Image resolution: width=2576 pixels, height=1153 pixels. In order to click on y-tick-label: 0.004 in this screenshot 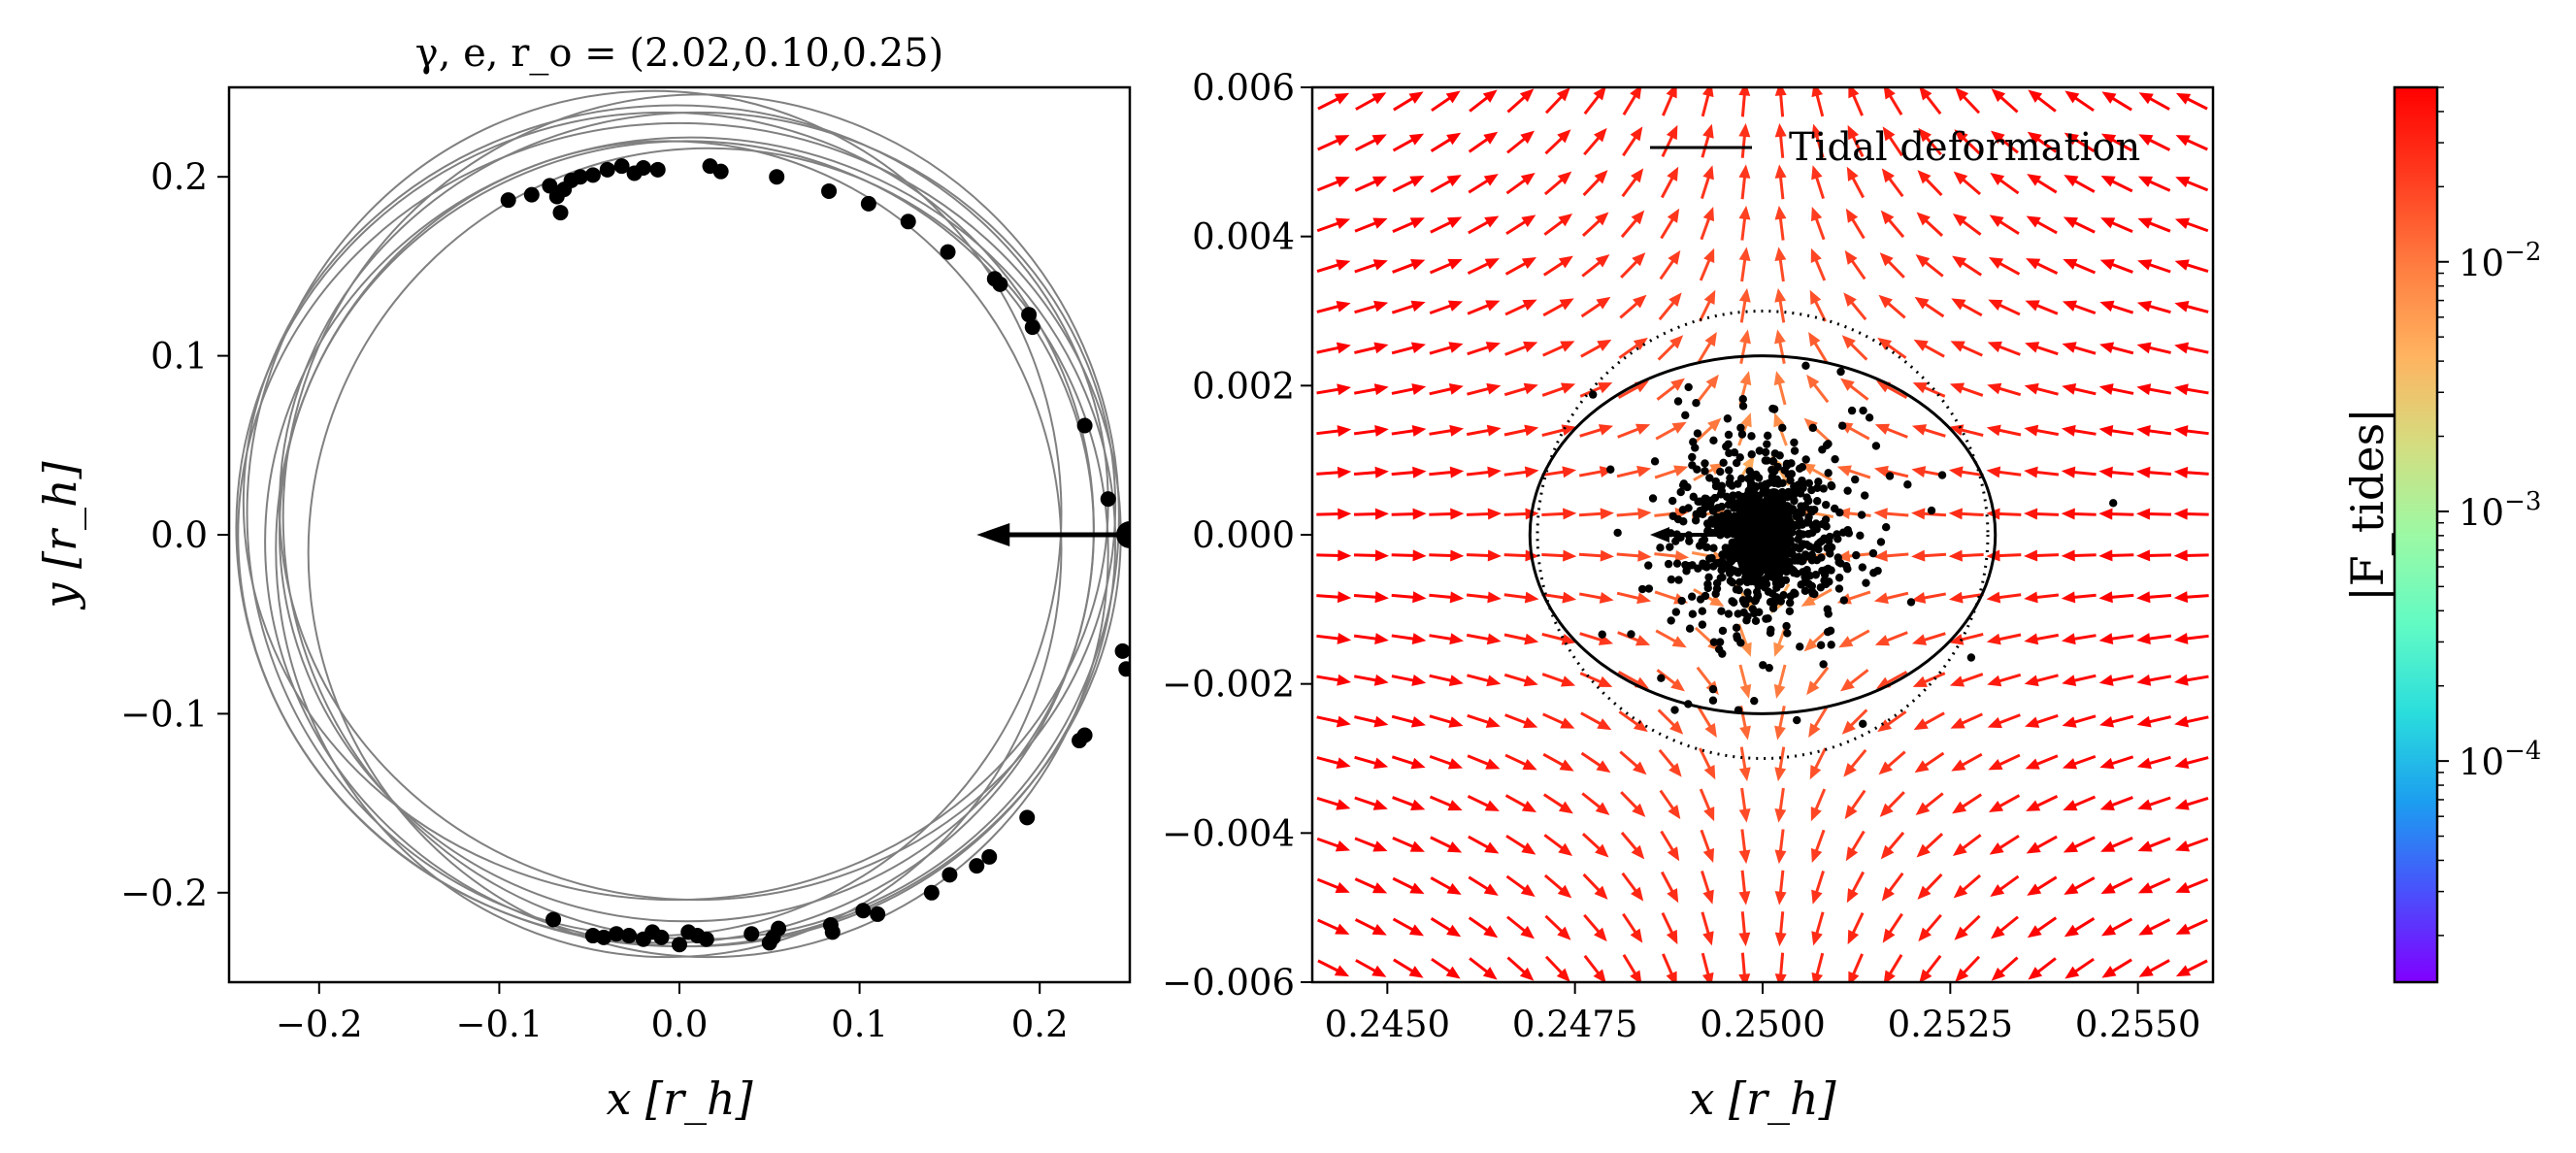, I will do `click(1243, 237)`.